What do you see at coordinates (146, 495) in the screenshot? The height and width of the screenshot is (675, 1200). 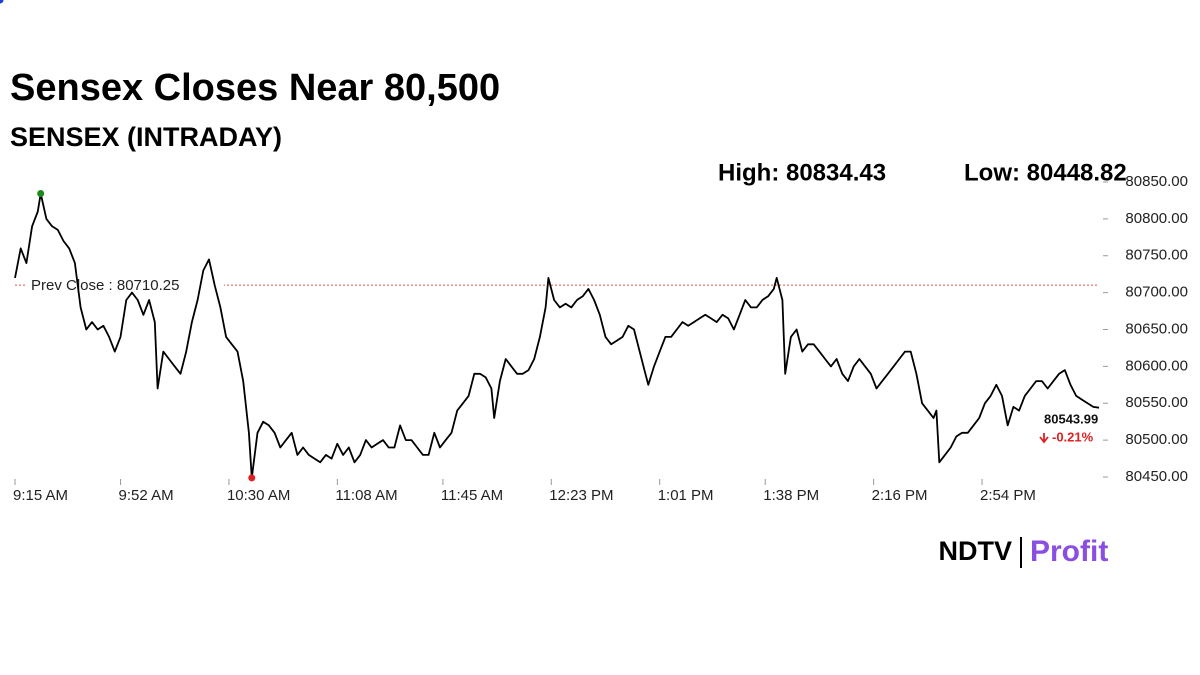 I see `x-tick-label: 9:52 AM` at bounding box center [146, 495].